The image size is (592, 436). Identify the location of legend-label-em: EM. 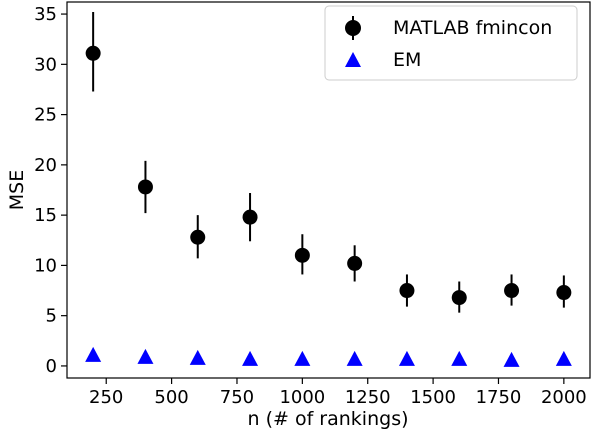
(407, 60).